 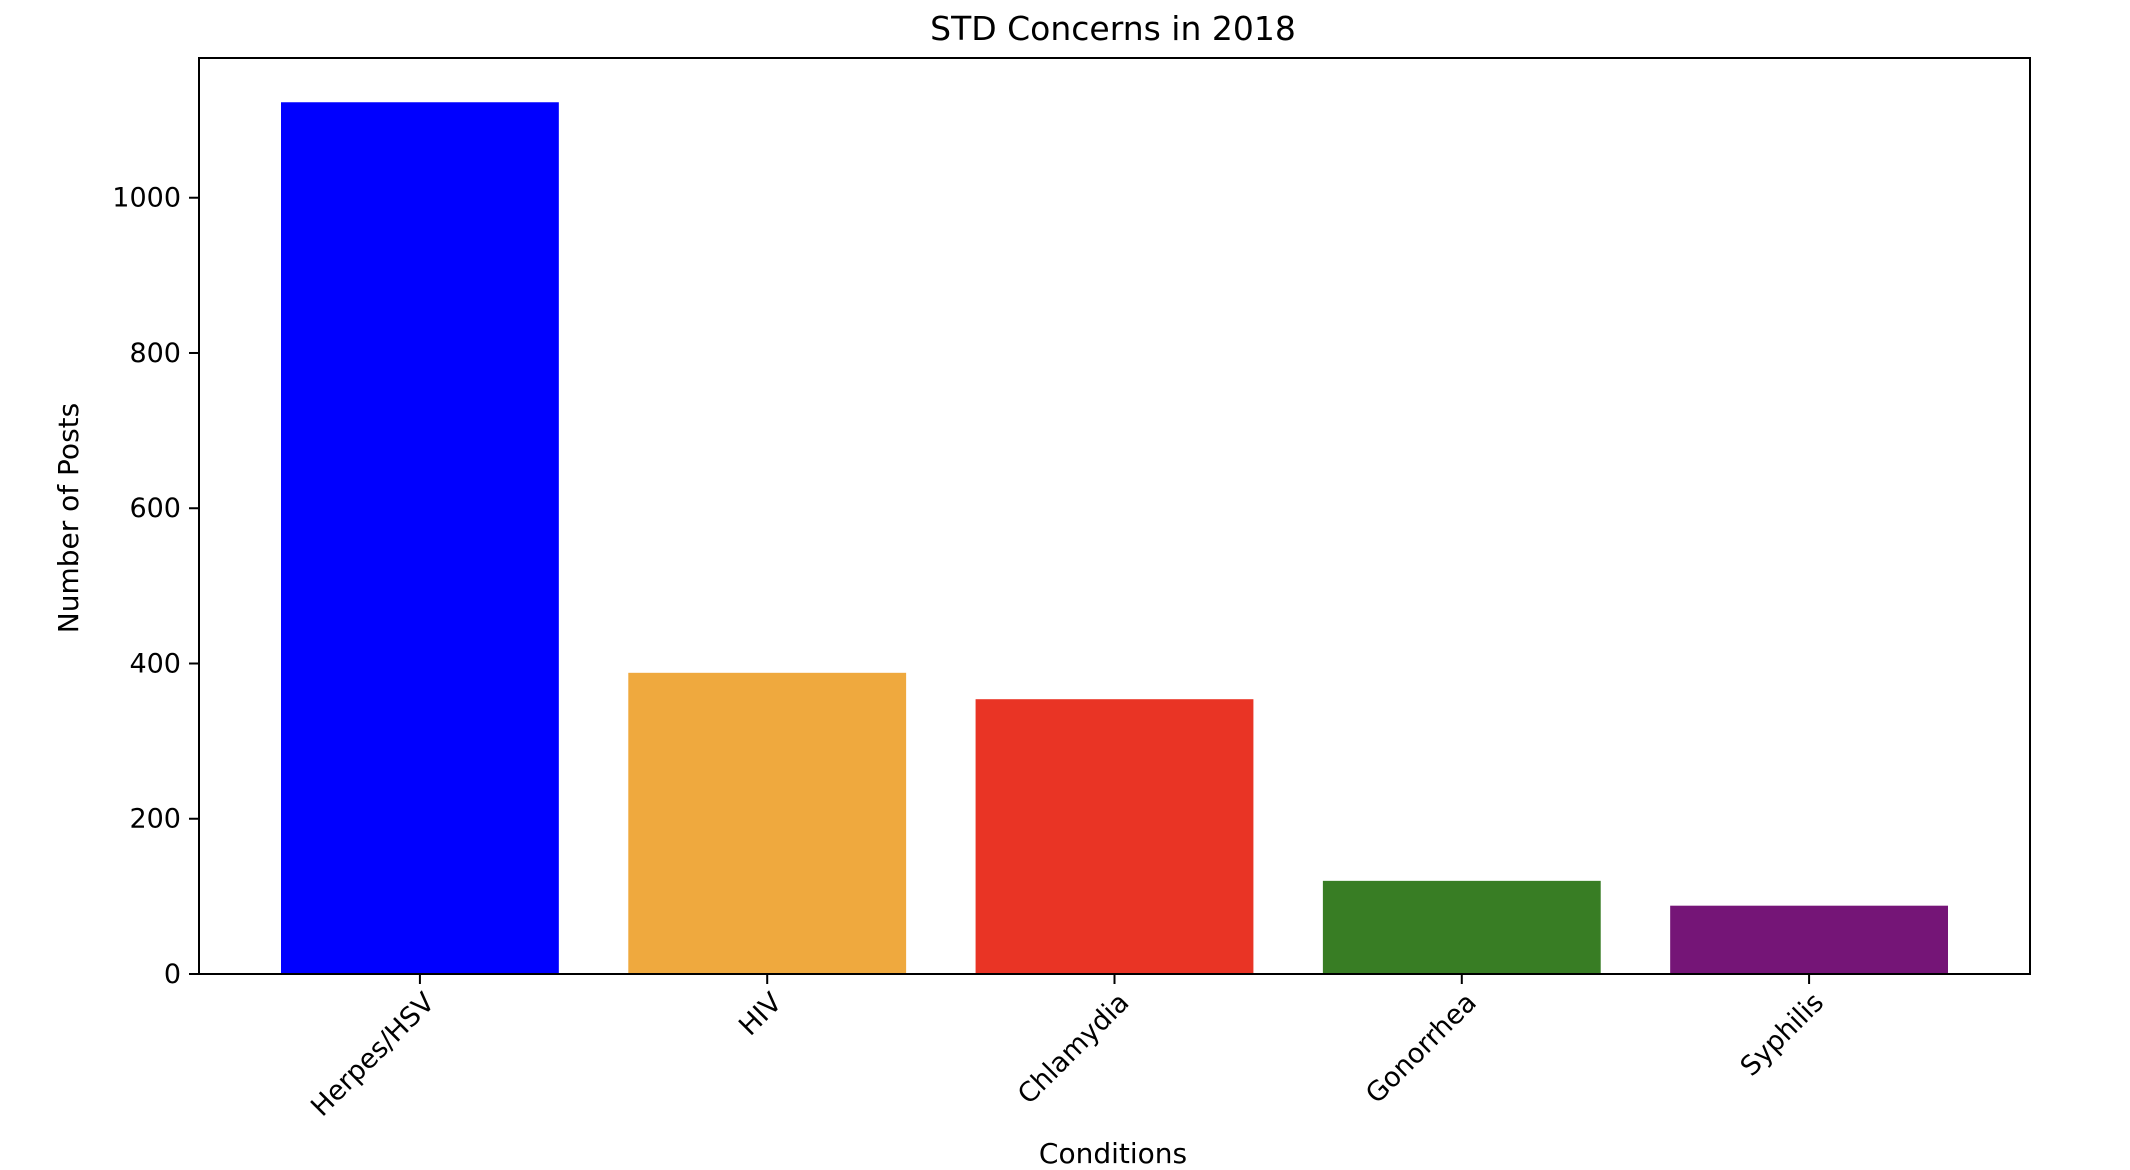 What do you see at coordinates (760, 1014) in the screenshot?
I see `x-tick-label: HIV` at bounding box center [760, 1014].